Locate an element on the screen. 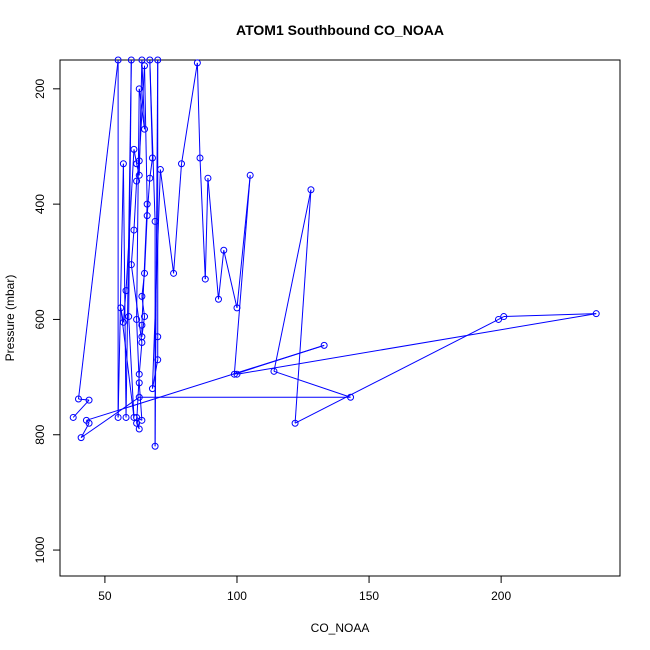 The height and width of the screenshot is (650, 650). x-tick-label: 50 is located at coordinates (105, 596).